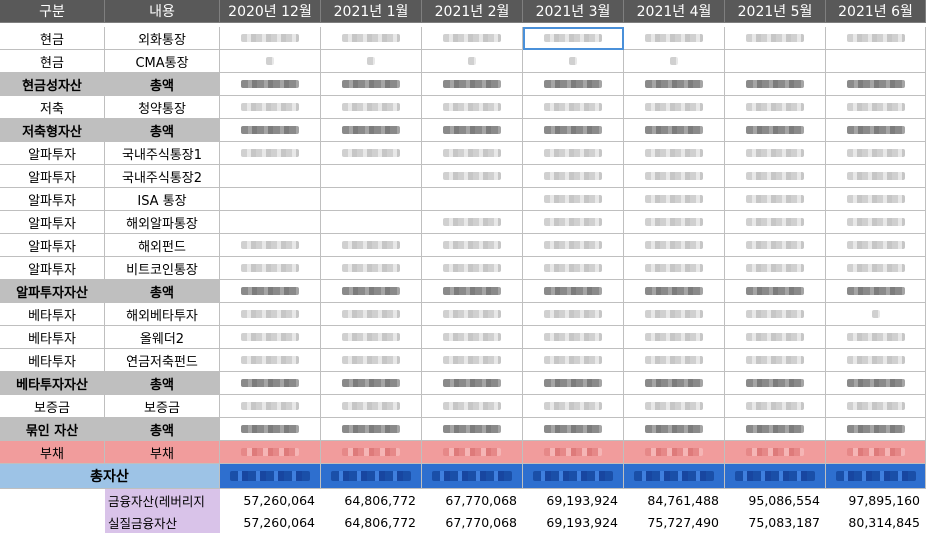 Image resolution: width=926 pixels, height=533 pixels. What do you see at coordinates (52, 383) in the screenshot?
I see `category-cell: 베타투자자산` at bounding box center [52, 383].